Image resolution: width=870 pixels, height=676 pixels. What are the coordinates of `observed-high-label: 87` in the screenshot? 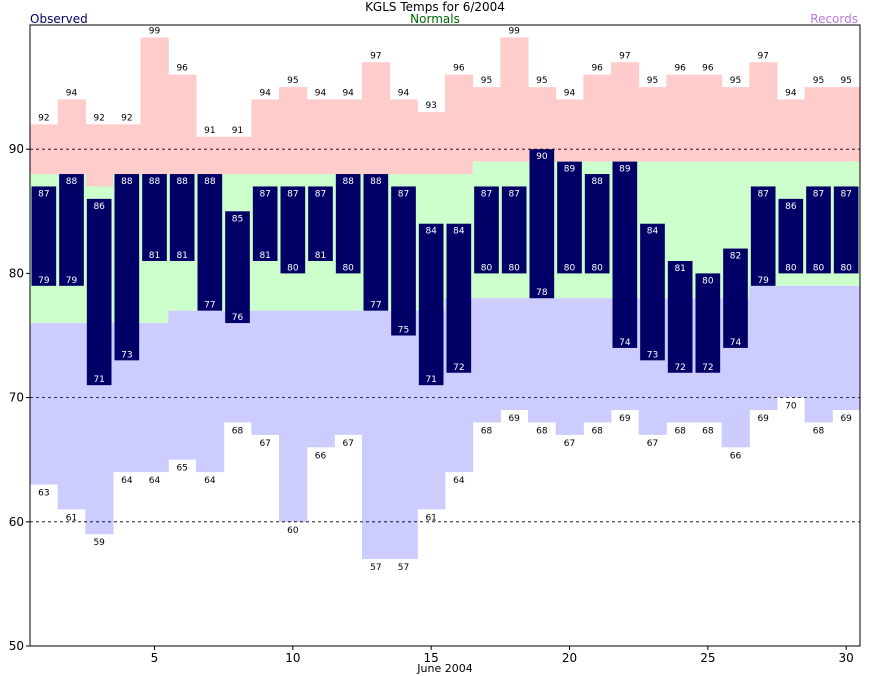 It's located at (513, 194).